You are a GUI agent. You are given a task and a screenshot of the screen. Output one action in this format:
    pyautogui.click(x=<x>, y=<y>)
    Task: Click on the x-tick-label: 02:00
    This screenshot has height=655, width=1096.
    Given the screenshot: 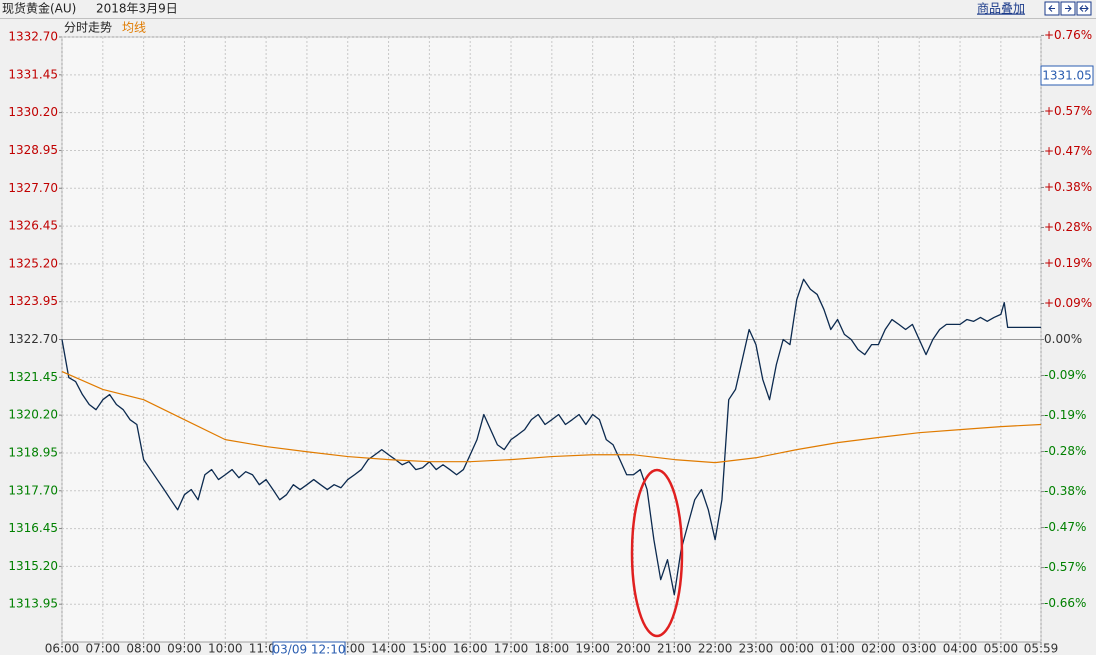 What is the action you would take?
    pyautogui.click(x=878, y=648)
    